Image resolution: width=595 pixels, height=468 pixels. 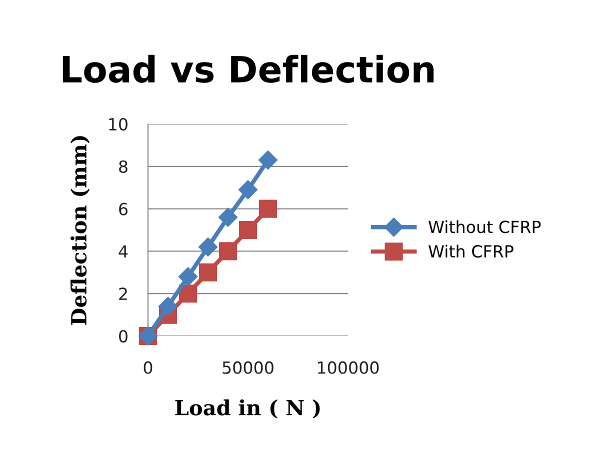 I want to click on x-tick-label: 0, so click(x=148, y=367).